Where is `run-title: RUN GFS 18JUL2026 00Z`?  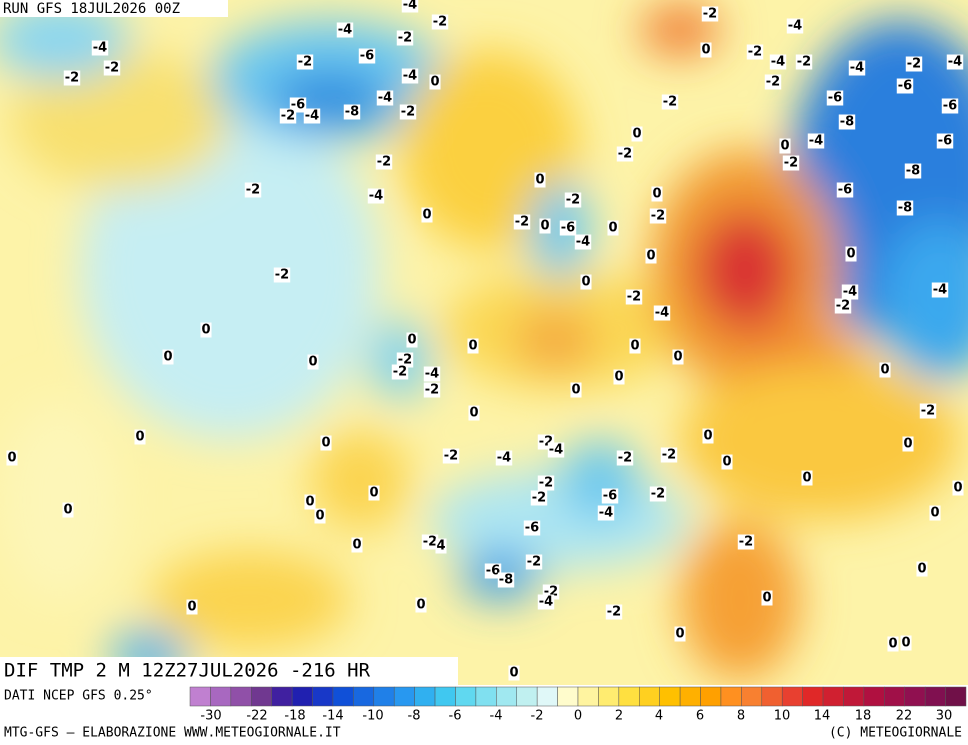 run-title: RUN GFS 18JUL2026 00Z is located at coordinates (91, 9).